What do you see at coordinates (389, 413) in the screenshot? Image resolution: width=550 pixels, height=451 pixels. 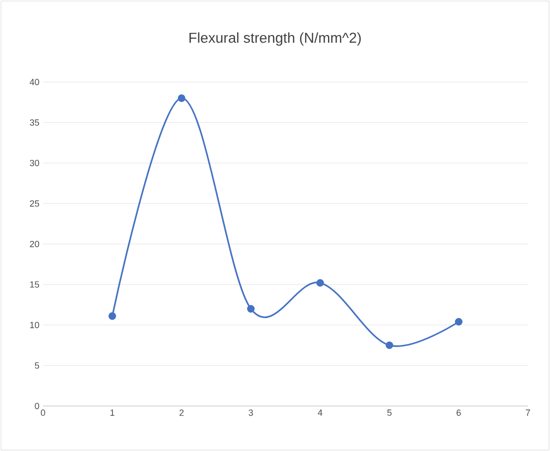 I see `x-tick-label: 5` at bounding box center [389, 413].